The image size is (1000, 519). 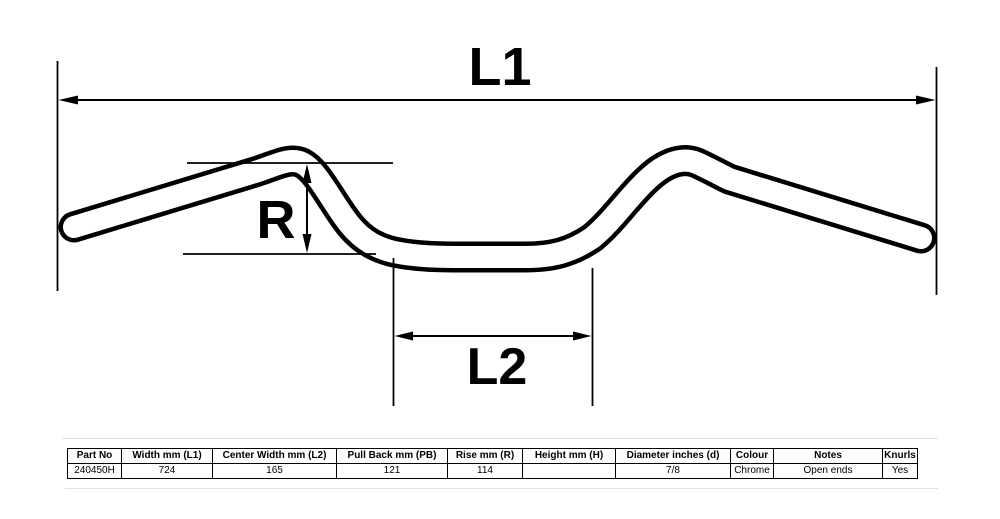 What do you see at coordinates (673, 456) in the screenshot?
I see `col-header-diameter-d: Diameter inches (d)` at bounding box center [673, 456].